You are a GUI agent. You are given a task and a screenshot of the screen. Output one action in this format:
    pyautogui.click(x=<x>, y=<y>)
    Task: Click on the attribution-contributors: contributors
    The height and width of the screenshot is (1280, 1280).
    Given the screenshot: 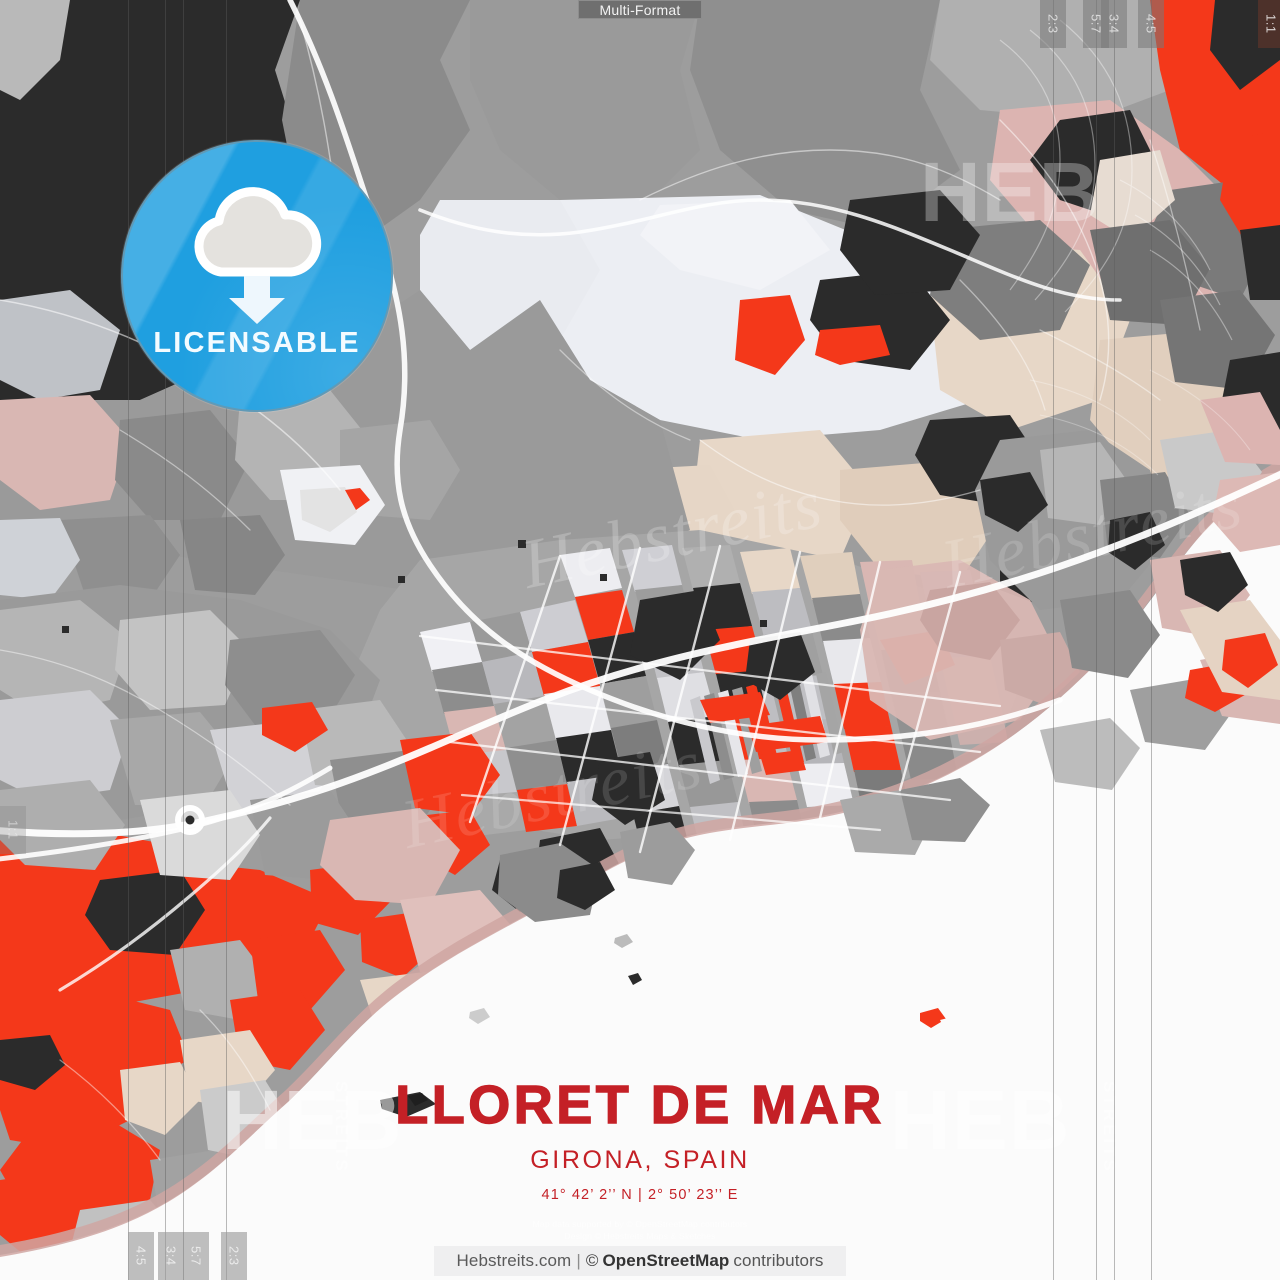 What is the action you would take?
    pyautogui.click(x=778, y=1260)
    